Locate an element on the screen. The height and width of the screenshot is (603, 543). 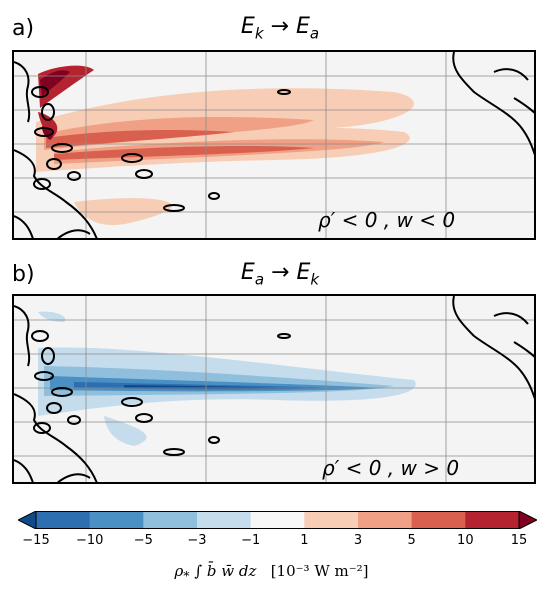
colorbar-tick-label: 1 is located at coordinates (304, 540).